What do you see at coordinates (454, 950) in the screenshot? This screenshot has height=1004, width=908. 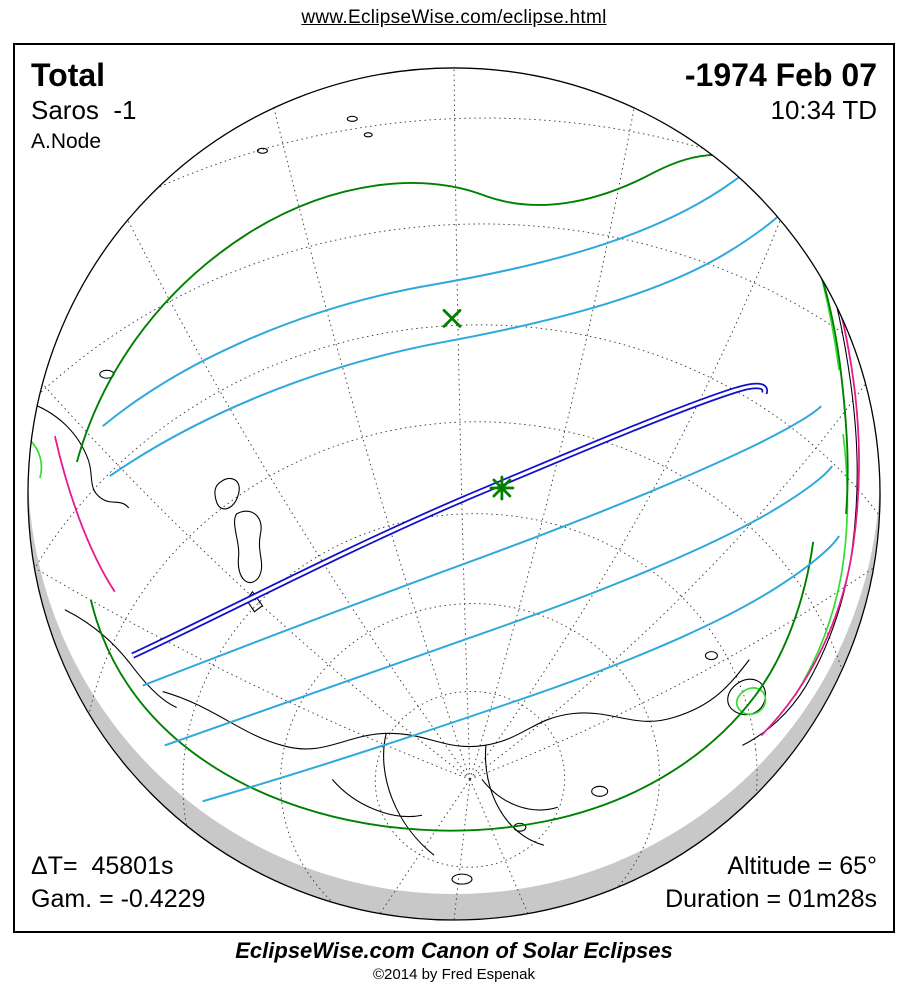 I see `footer-title: EclipseWise.com Canon of Solar Eclipses` at bounding box center [454, 950].